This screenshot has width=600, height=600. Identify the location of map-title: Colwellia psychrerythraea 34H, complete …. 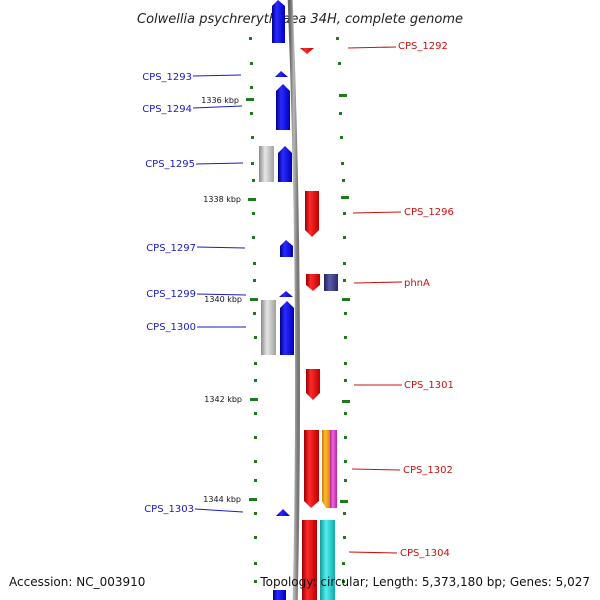
(300, 19).